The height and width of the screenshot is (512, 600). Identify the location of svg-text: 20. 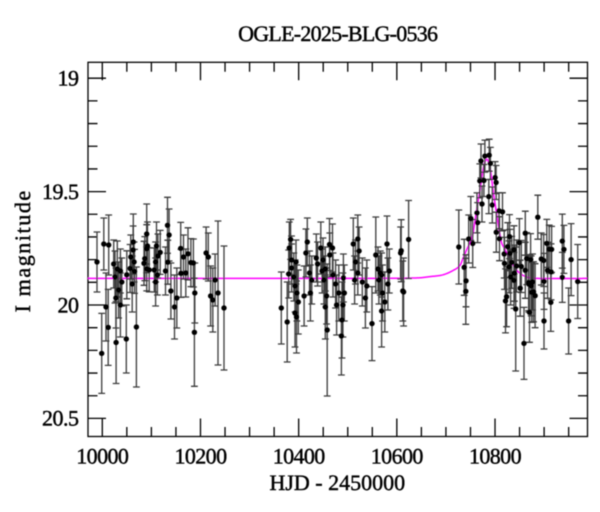
(69, 304).